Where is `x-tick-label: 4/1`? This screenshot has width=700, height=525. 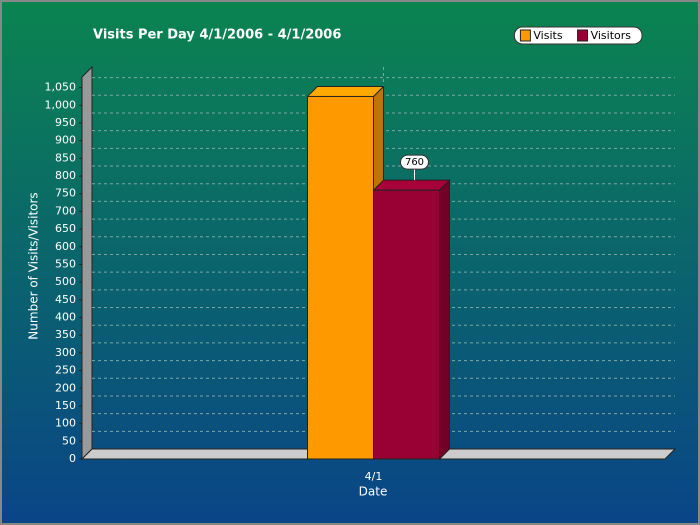
x-tick-label: 4/1 is located at coordinates (374, 476).